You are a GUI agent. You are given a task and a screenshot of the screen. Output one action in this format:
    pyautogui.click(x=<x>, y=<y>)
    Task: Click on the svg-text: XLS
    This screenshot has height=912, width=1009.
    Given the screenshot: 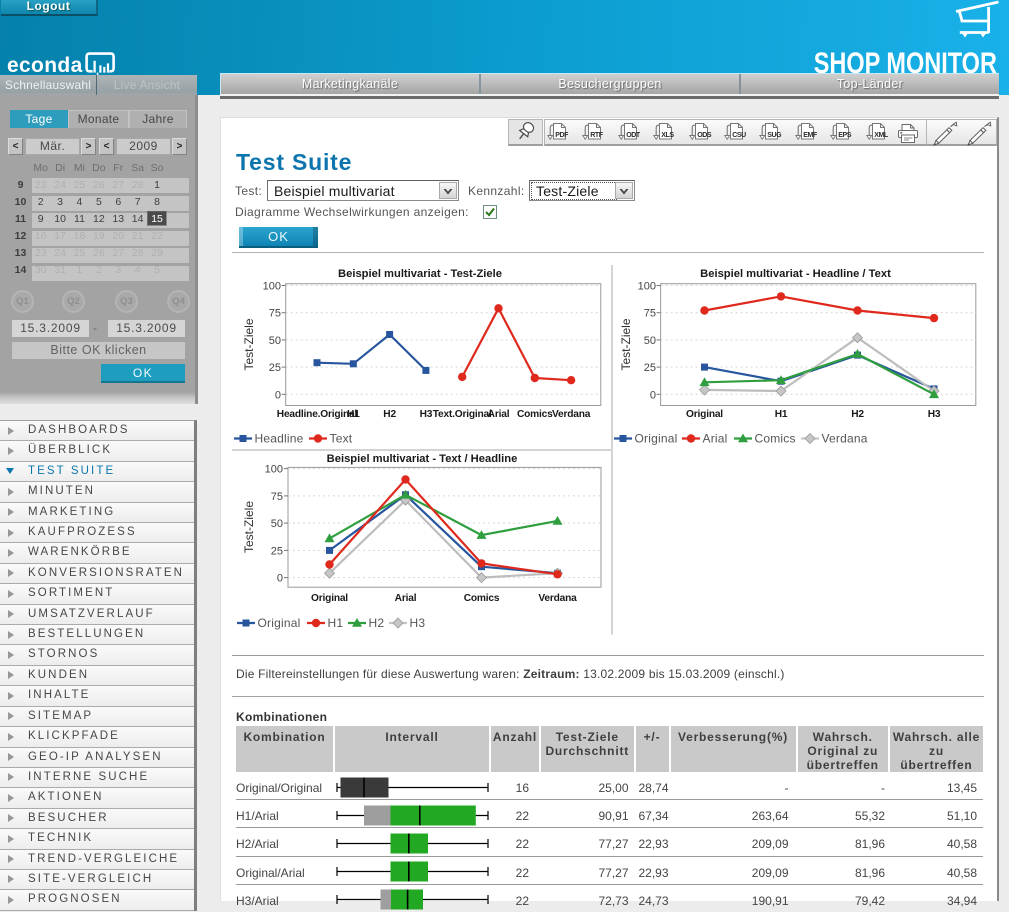 What is the action you would take?
    pyautogui.click(x=667, y=135)
    